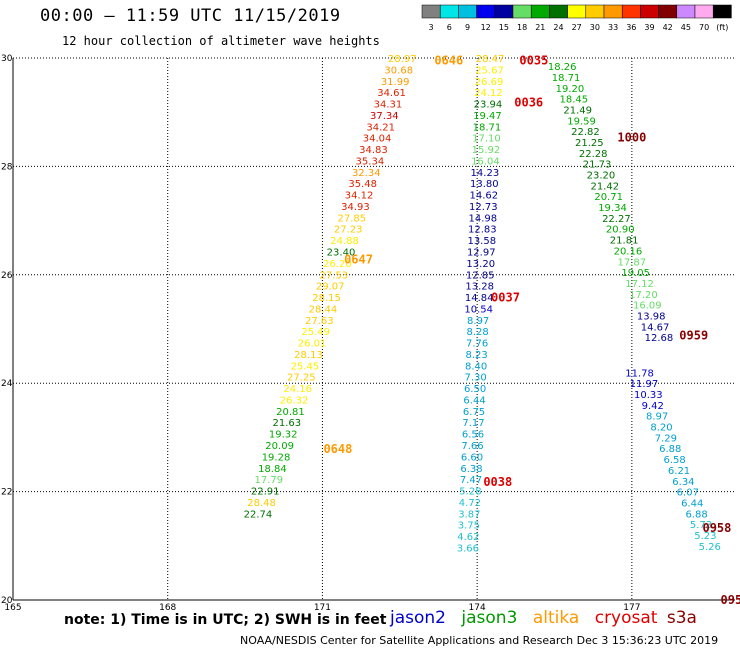 The image size is (740, 650). Describe the element at coordinates (683, 482) in the screenshot. I see `wave-height-label: 6.34` at that location.